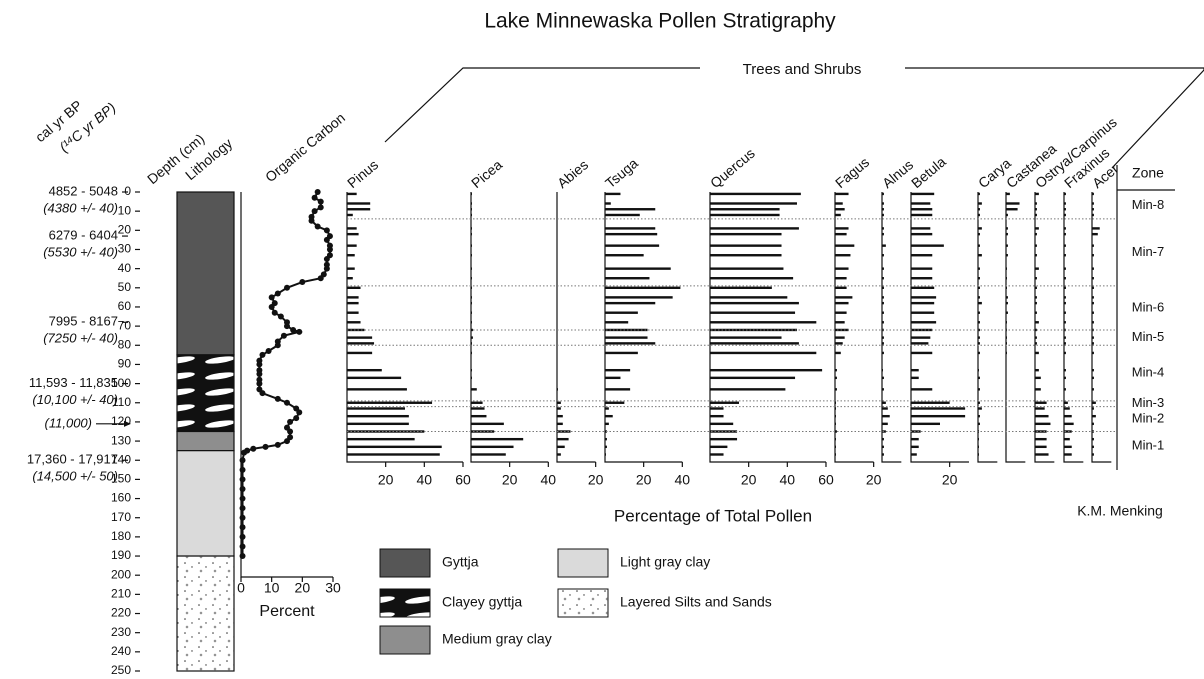 The height and width of the screenshot is (679, 1204). Describe the element at coordinates (68, 422) in the screenshot. I see `age-label: (11,000)` at that location.